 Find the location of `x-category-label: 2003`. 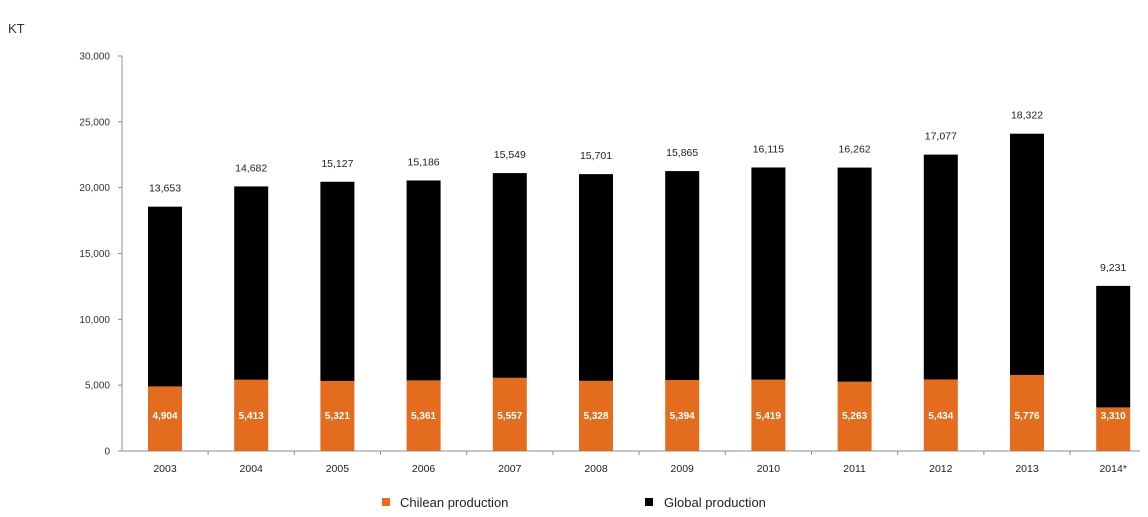

x-category-label: 2003 is located at coordinates (165, 469).